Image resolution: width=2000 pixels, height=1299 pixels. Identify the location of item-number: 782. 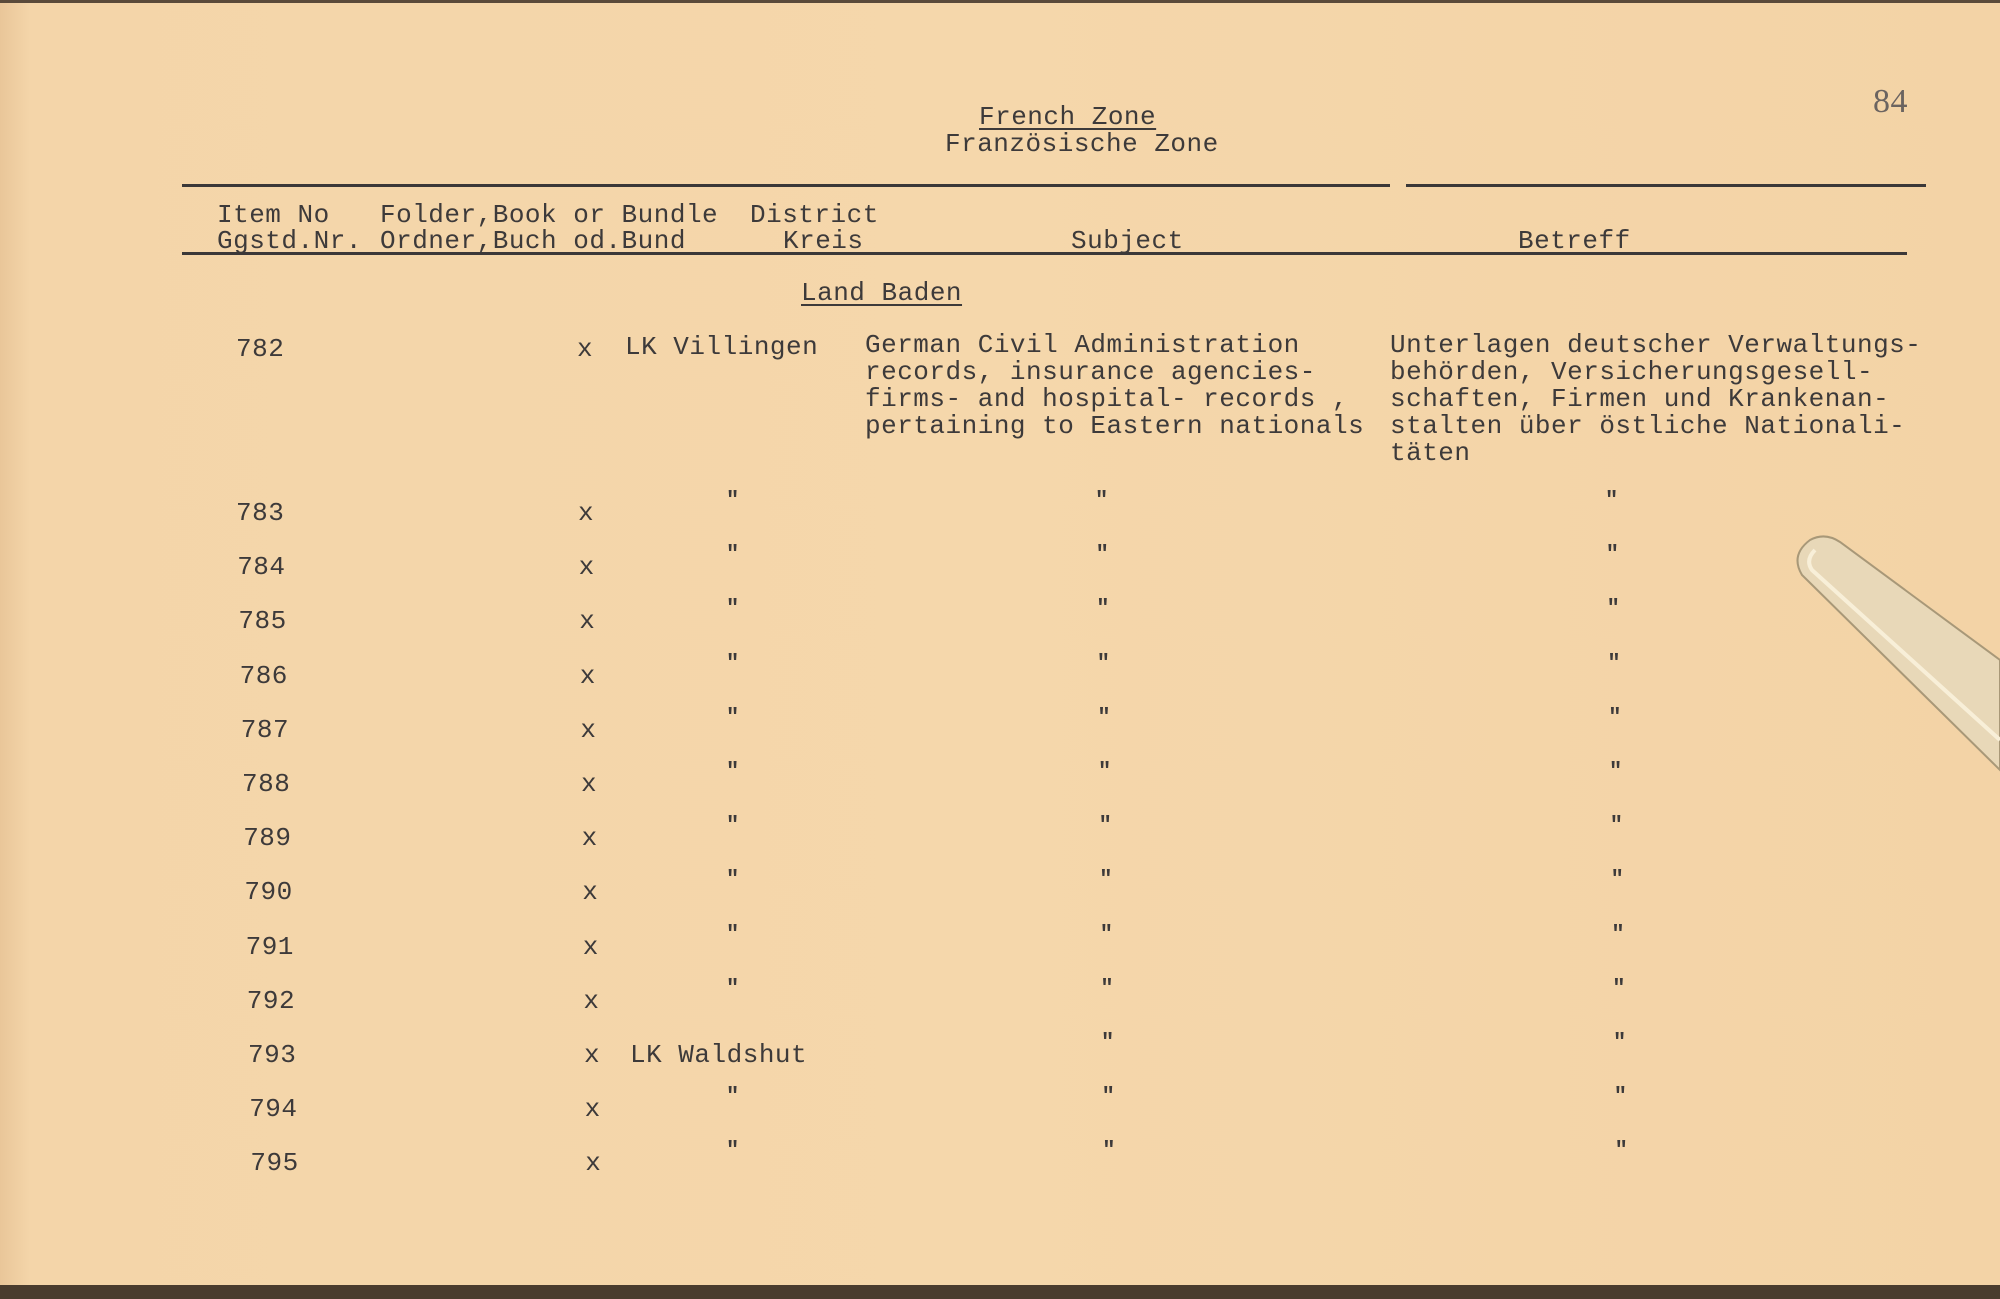
(260, 349).